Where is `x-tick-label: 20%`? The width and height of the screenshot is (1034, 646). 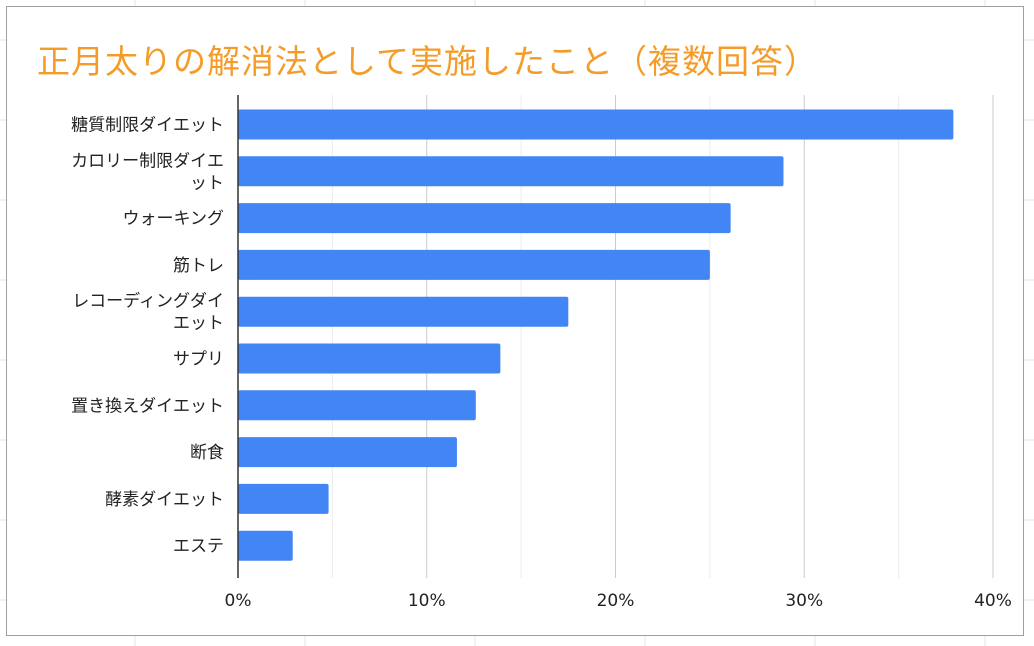 x-tick-label: 20% is located at coordinates (616, 601).